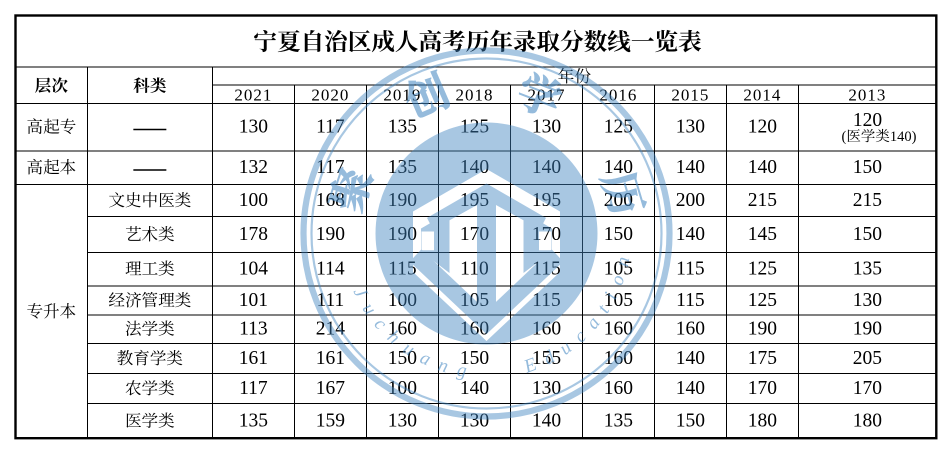  What do you see at coordinates (546, 358) in the screenshot?
I see `svg-text: 155` at bounding box center [546, 358].